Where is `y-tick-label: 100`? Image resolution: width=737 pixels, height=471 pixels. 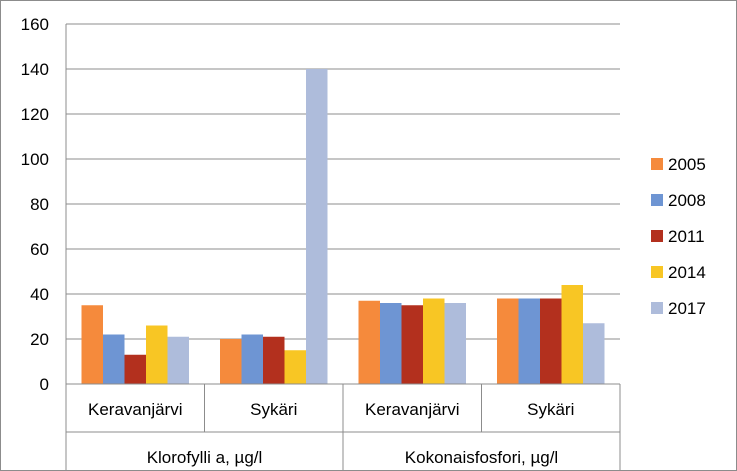
y-tick-label: 100 is located at coordinates (35, 159).